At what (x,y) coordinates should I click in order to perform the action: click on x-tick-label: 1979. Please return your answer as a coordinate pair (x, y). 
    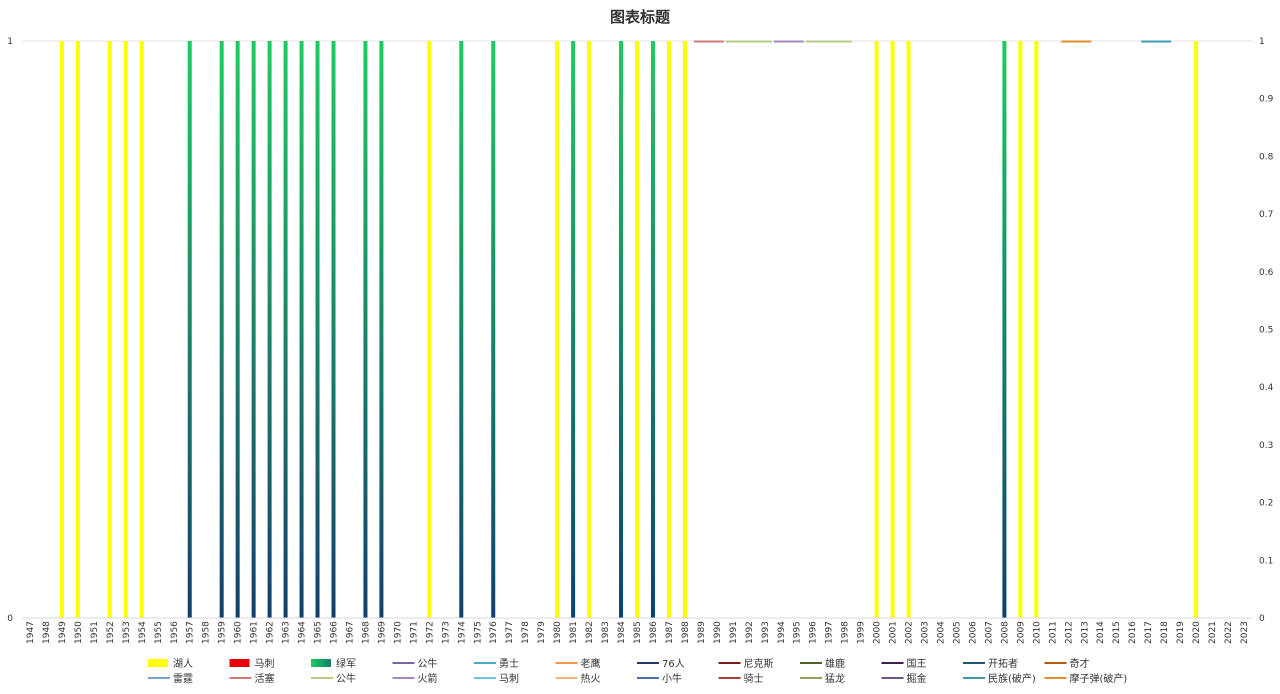
    Looking at the image, I should click on (542, 632).